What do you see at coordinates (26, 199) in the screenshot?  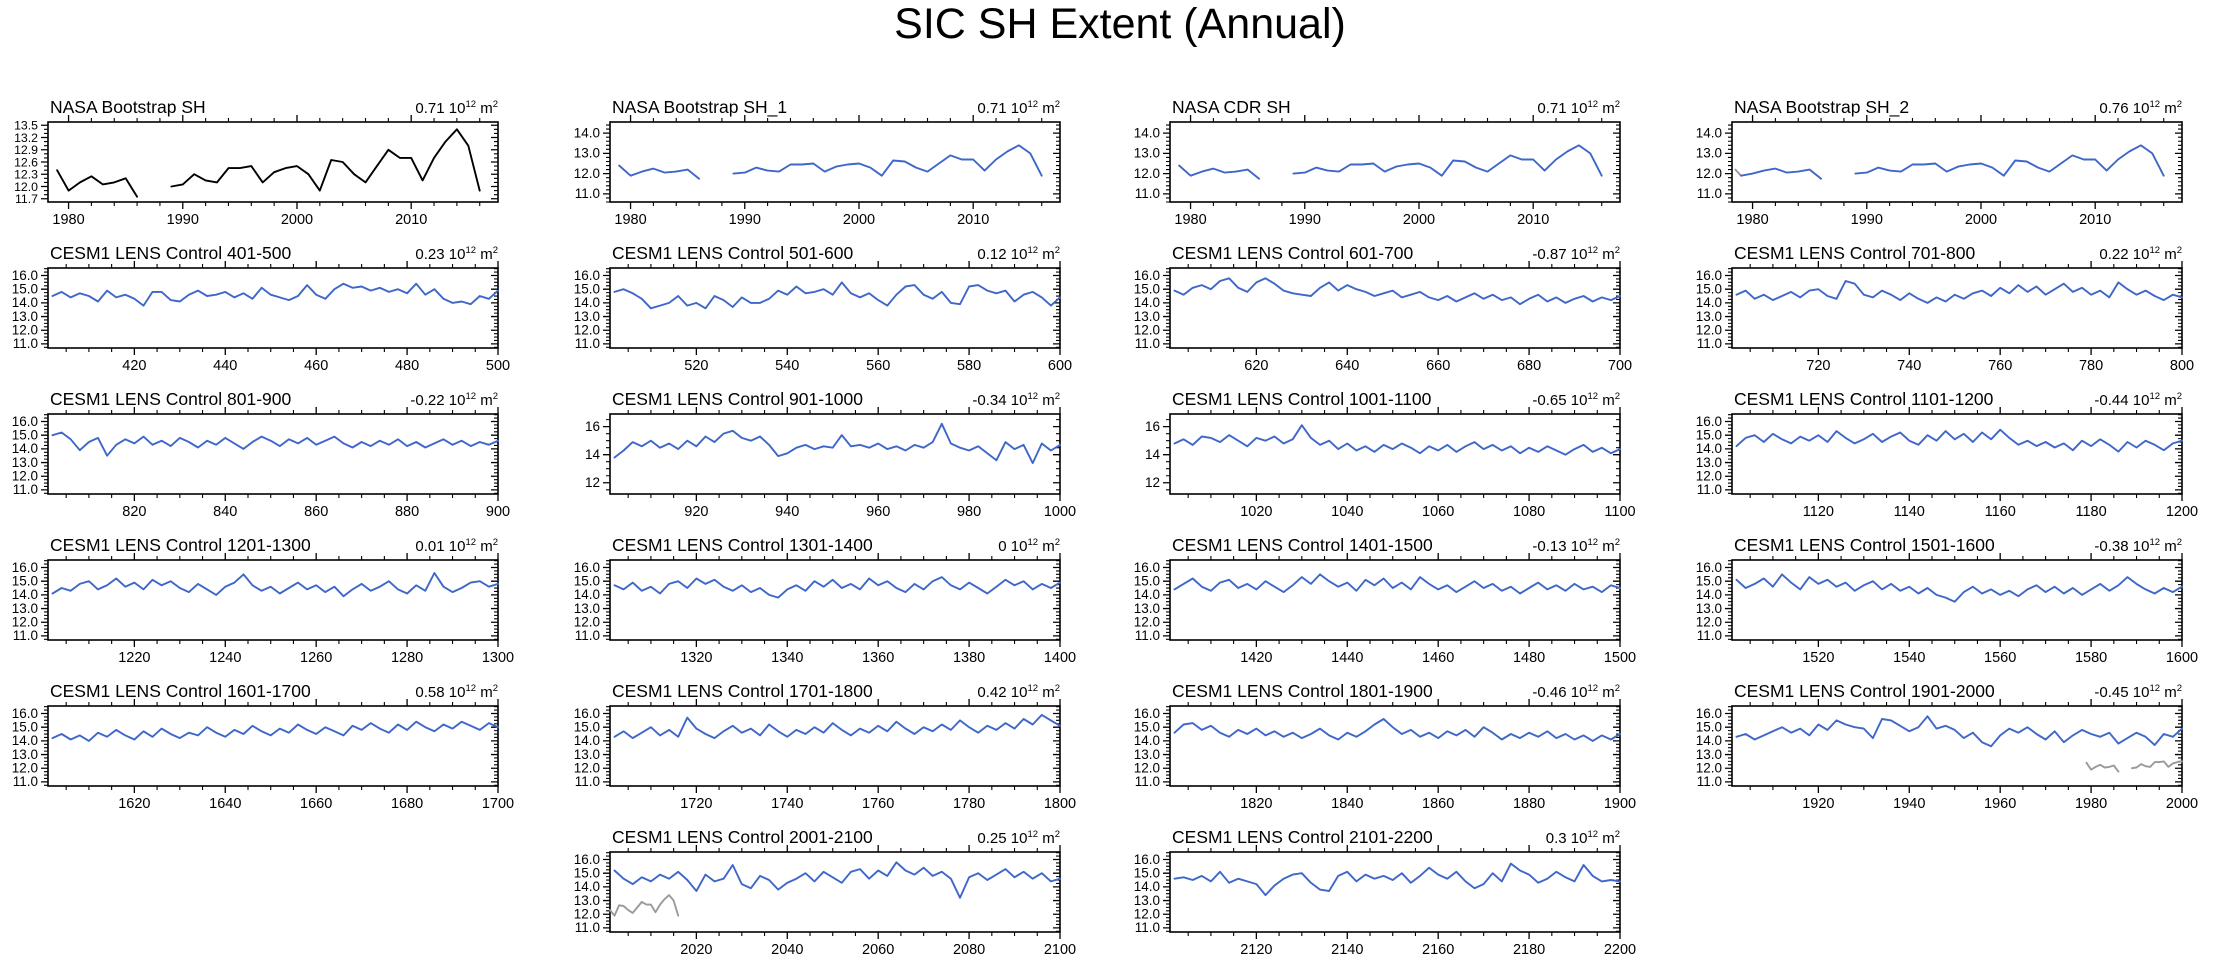 I see `y-tick-label: 11.7` at bounding box center [26, 199].